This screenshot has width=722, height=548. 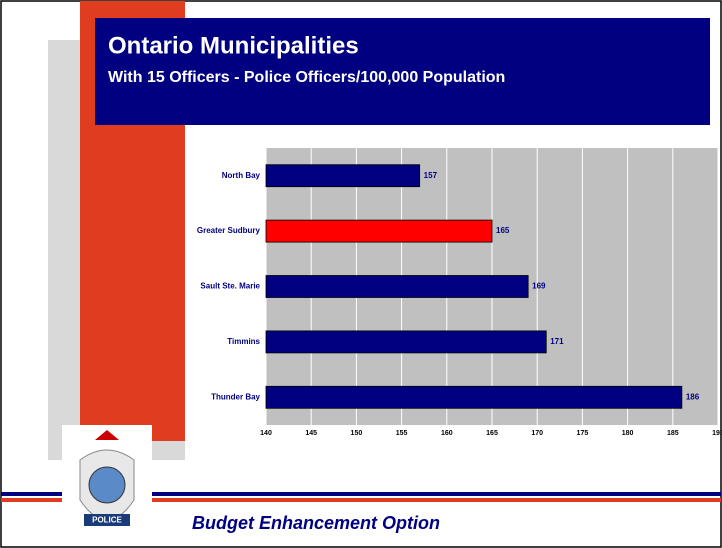 What do you see at coordinates (107, 485) in the screenshot?
I see `logo-emblem` at bounding box center [107, 485].